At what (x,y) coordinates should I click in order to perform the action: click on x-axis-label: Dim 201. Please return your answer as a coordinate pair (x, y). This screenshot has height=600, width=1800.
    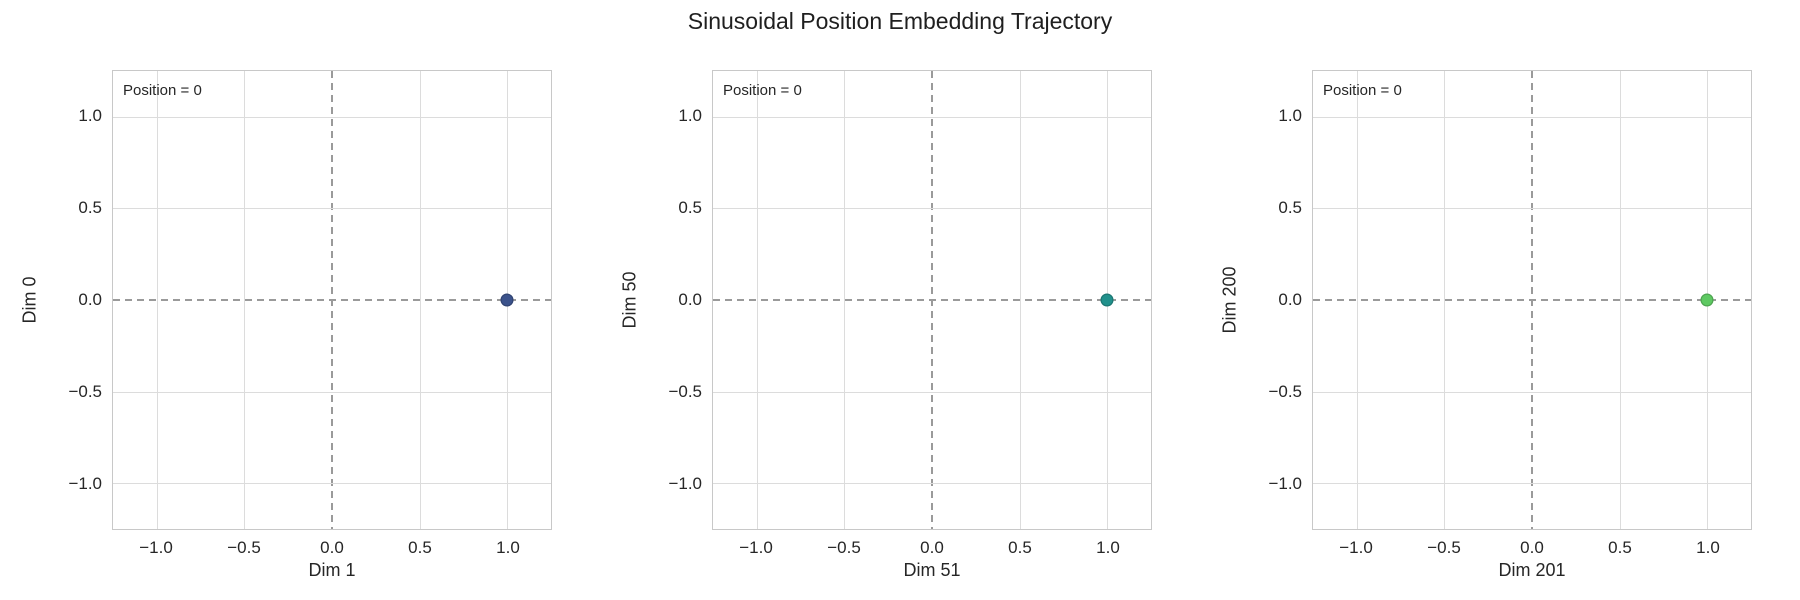
    Looking at the image, I should click on (1532, 570).